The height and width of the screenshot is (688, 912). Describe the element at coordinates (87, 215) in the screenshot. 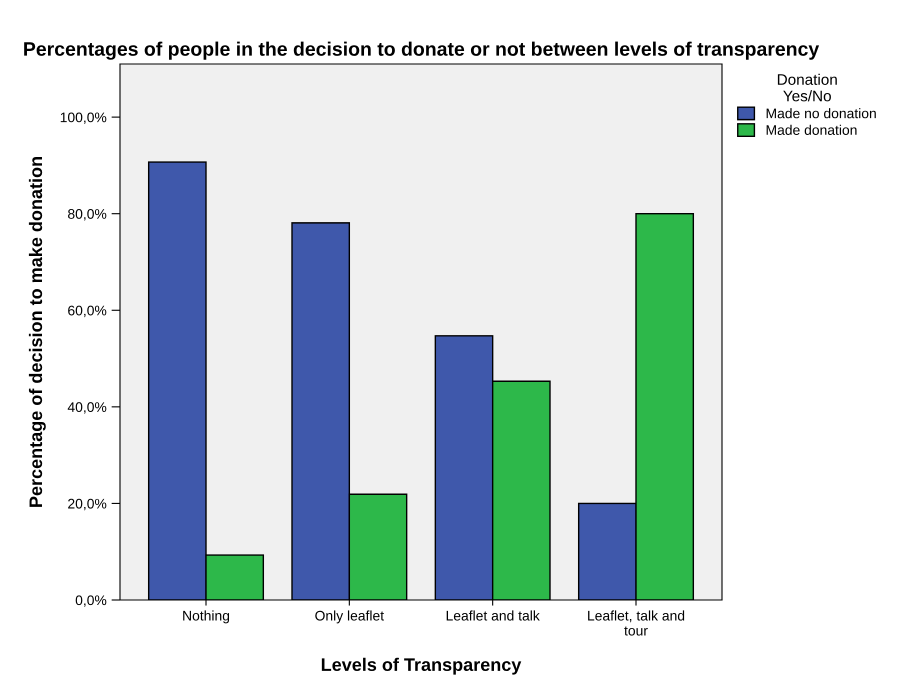

I see `y-tick-label: 80,0%` at that location.